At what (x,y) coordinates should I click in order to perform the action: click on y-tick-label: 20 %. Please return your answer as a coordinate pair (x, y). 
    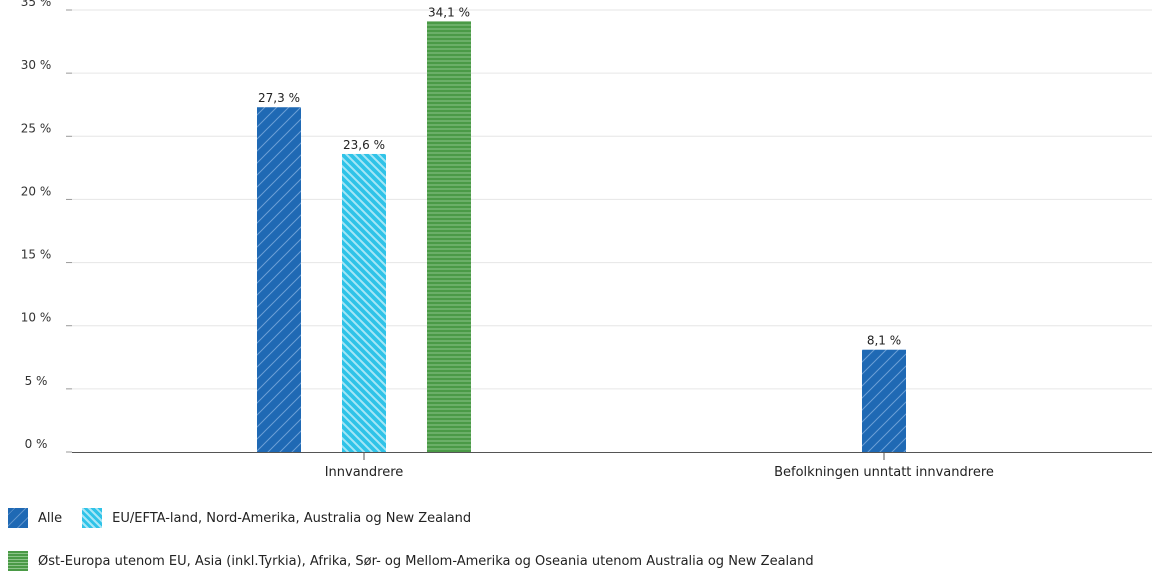
    Looking at the image, I should click on (36, 191).